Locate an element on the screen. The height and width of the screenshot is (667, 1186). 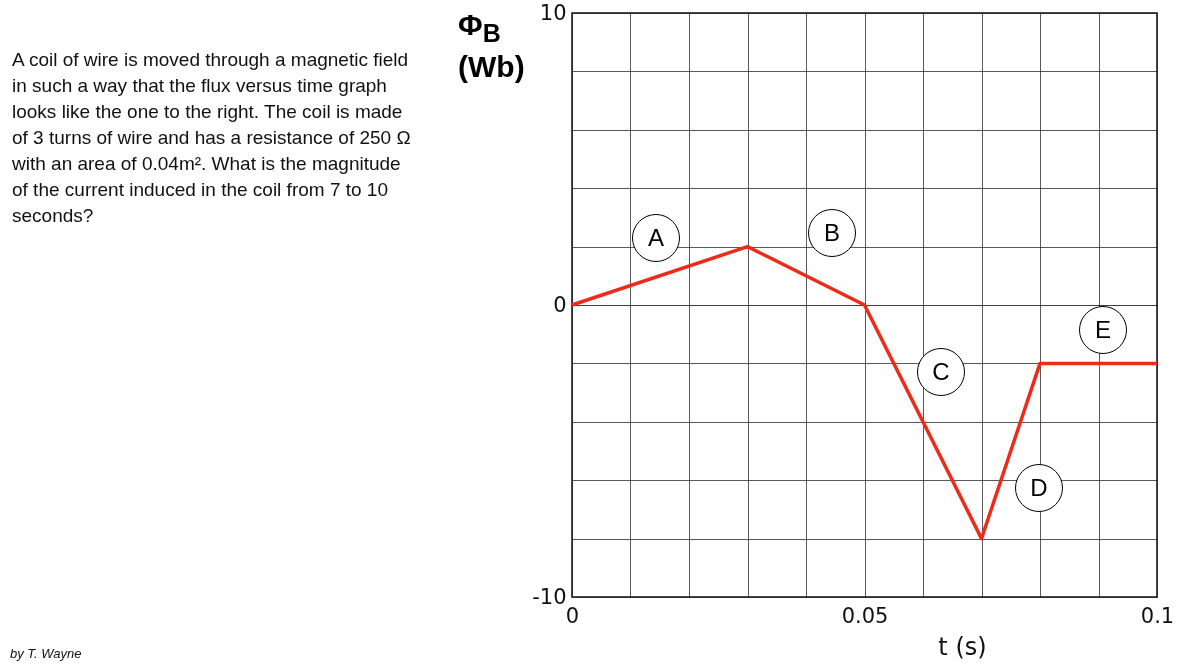
y-tick-label: -10 is located at coordinates (549, 596).